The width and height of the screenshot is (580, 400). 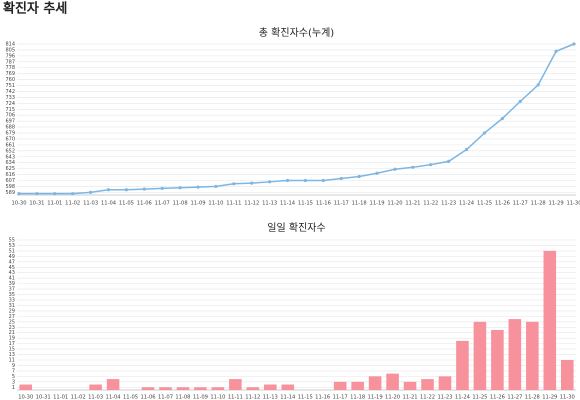 I want to click on x-tick-label: 11-05, so click(x=130, y=397).